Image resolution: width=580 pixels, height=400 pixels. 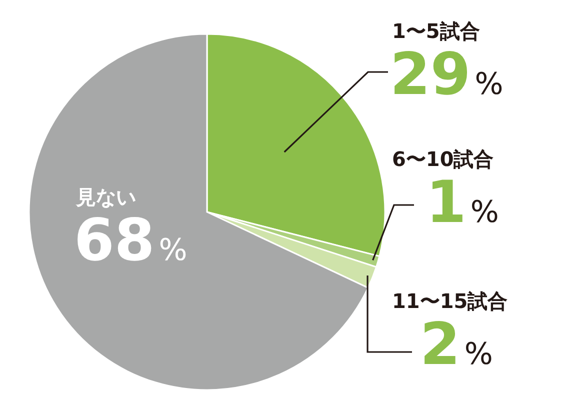 What do you see at coordinates (462, 202) in the screenshot?
I see `data-label: 1%` at bounding box center [462, 202].